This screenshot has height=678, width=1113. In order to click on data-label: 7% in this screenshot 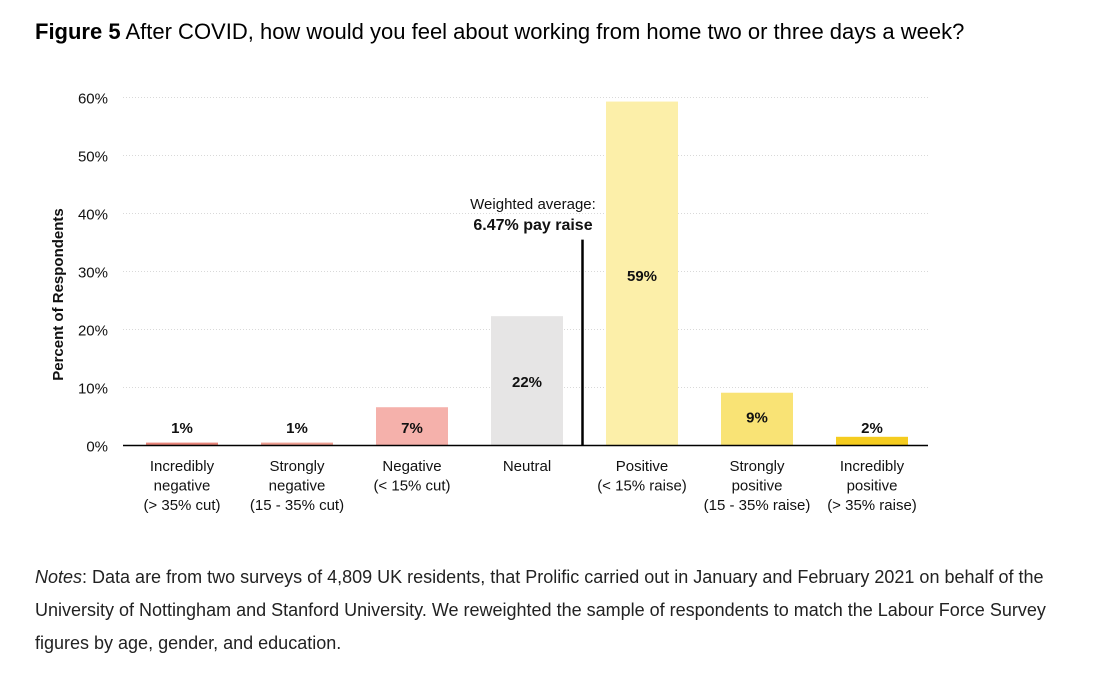, I will do `click(412, 428)`.